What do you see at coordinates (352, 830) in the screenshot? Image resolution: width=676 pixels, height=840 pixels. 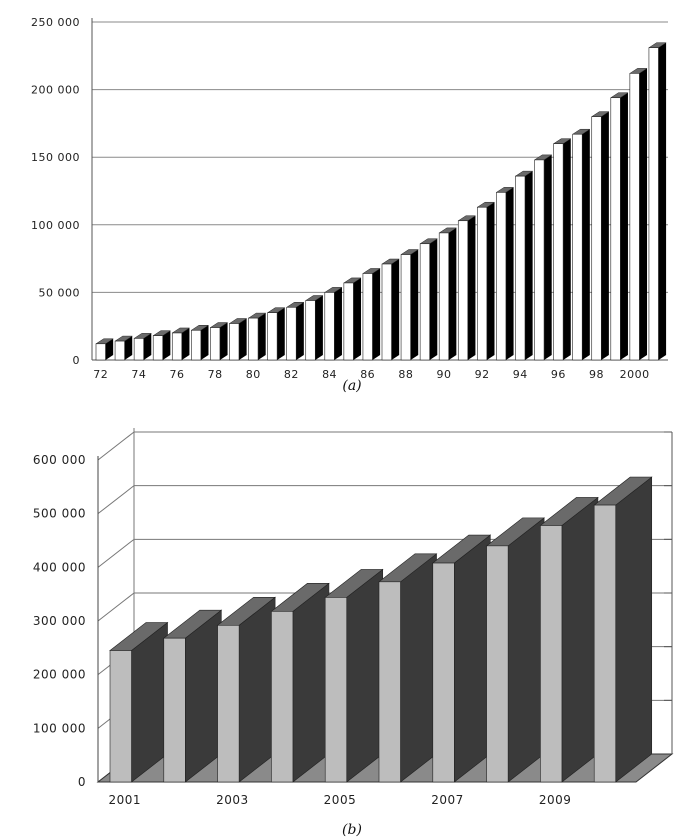 I see `chart-b-caption: (b)` at bounding box center [352, 830].